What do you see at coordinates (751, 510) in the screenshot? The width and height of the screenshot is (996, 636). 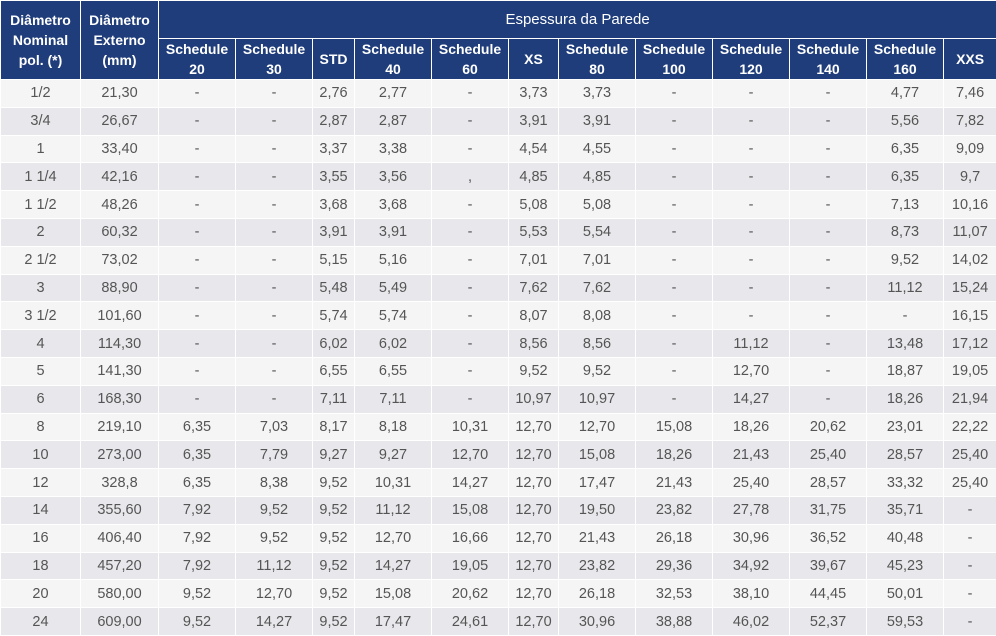 I see `thickness-cell: 27,78` at bounding box center [751, 510].